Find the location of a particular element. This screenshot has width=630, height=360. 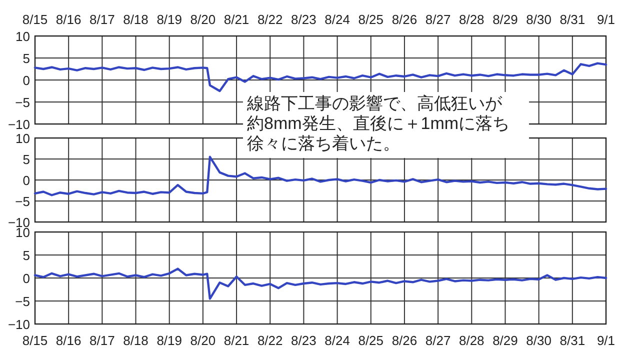

x2-tick-label: 8/31 is located at coordinates (573, 19).